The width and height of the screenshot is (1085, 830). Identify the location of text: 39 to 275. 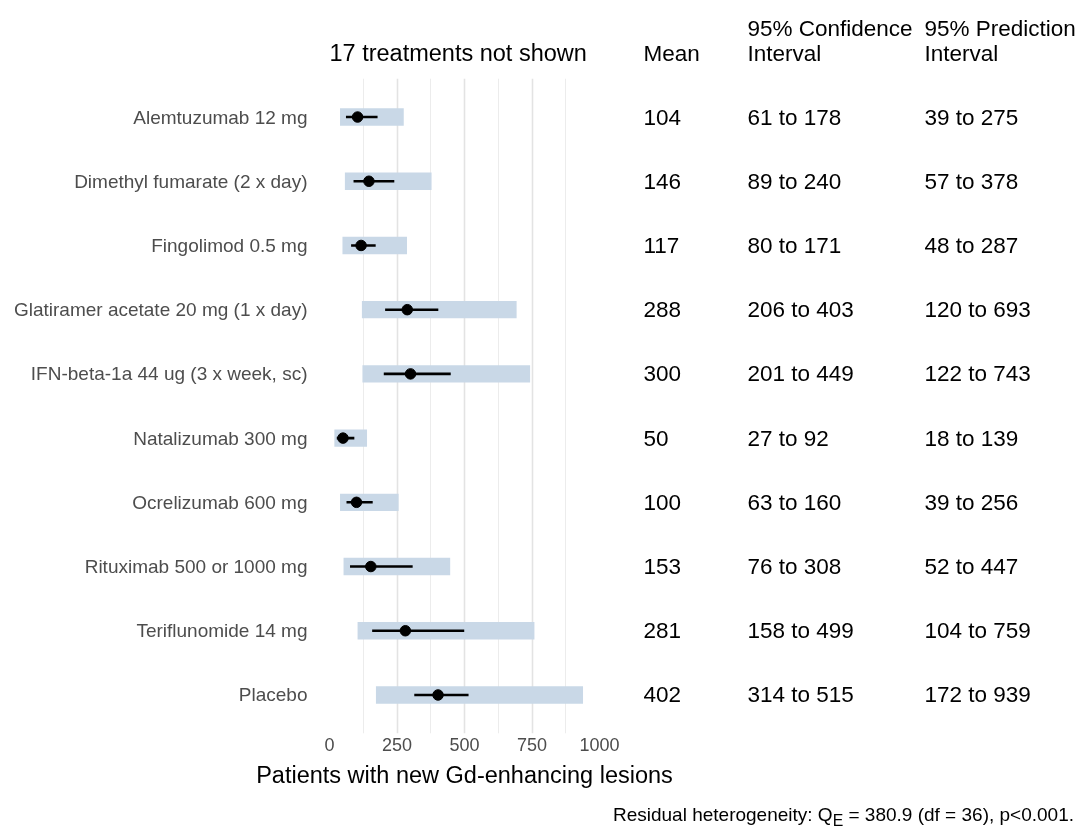
(971, 117).